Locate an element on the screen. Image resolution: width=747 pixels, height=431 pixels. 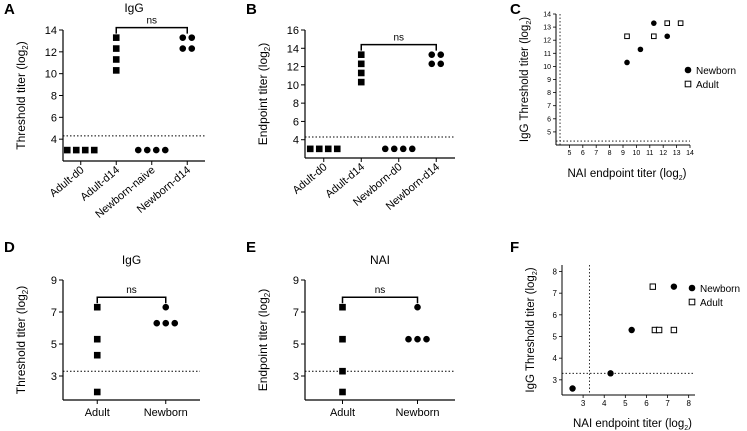
x-tick-label: 4 is located at coordinates (604, 403).